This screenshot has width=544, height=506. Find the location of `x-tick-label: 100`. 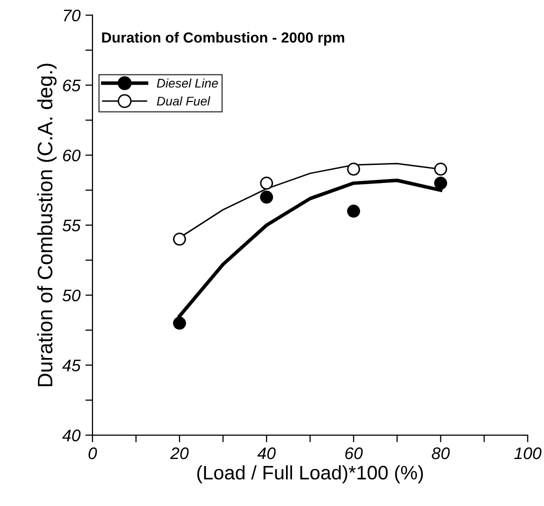

x-tick-label: 100 is located at coordinates (528, 453).